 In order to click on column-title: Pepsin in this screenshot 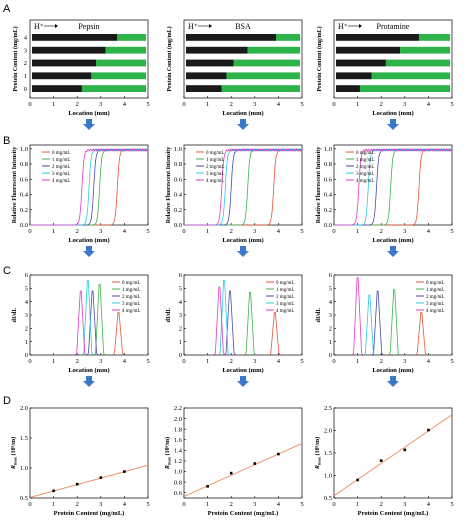, I will do `click(88, 26)`.